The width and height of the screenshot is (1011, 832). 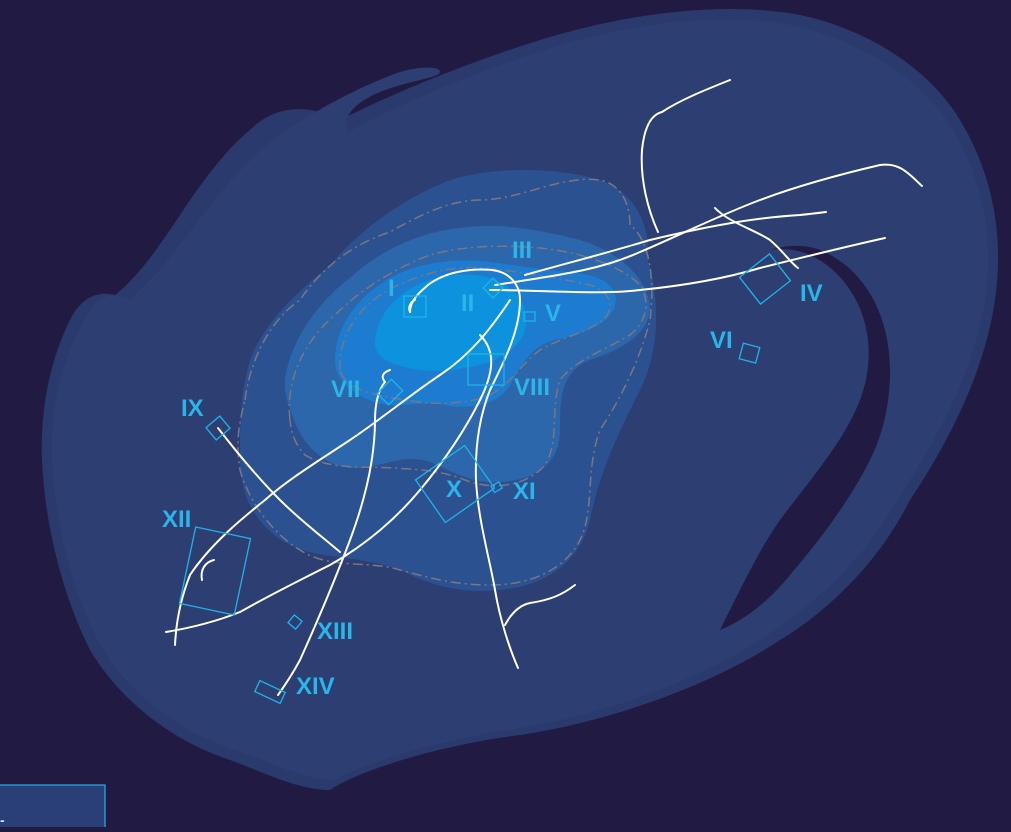 I want to click on site-marker-xii, so click(x=215, y=571).